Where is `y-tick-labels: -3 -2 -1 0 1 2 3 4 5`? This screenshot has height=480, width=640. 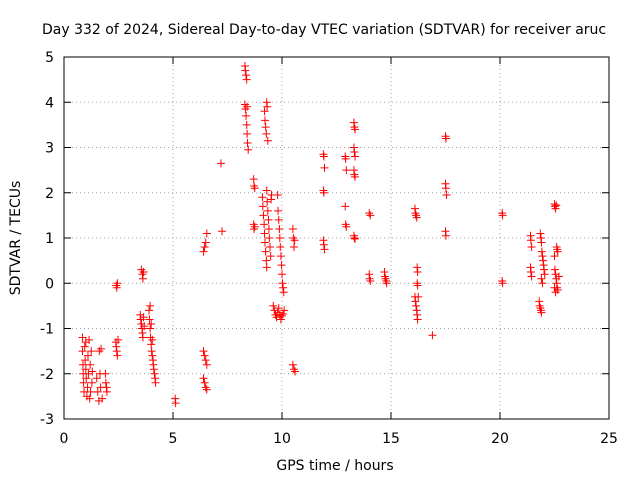 y-tick-labels: -3 -2 -1 0 1 2 3 4 5 is located at coordinates (47, 239).